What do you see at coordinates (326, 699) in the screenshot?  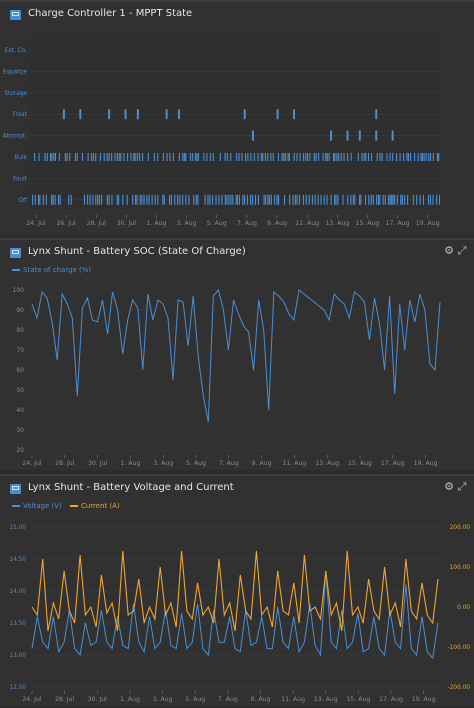 I see `x-tick-label: 13. Aug` at bounding box center [326, 699].